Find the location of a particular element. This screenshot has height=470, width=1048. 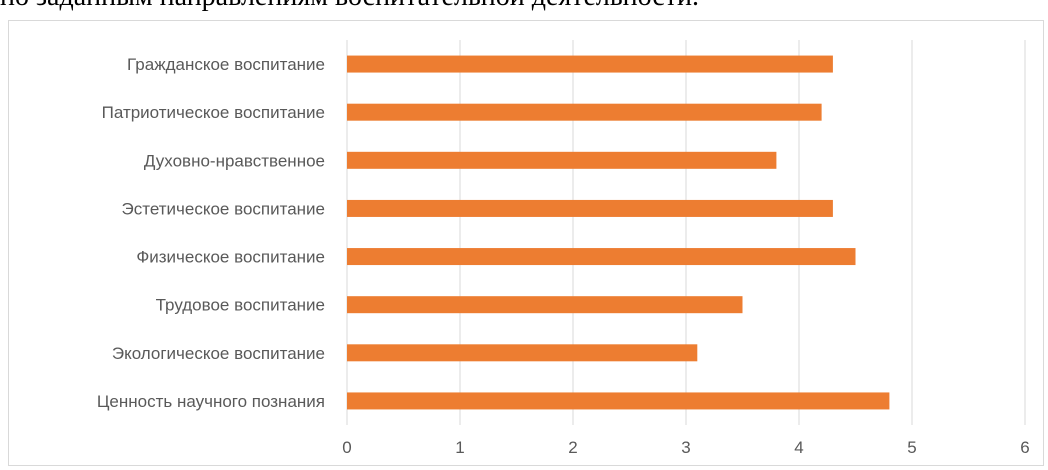

x-tick-label: 1 is located at coordinates (459, 447).